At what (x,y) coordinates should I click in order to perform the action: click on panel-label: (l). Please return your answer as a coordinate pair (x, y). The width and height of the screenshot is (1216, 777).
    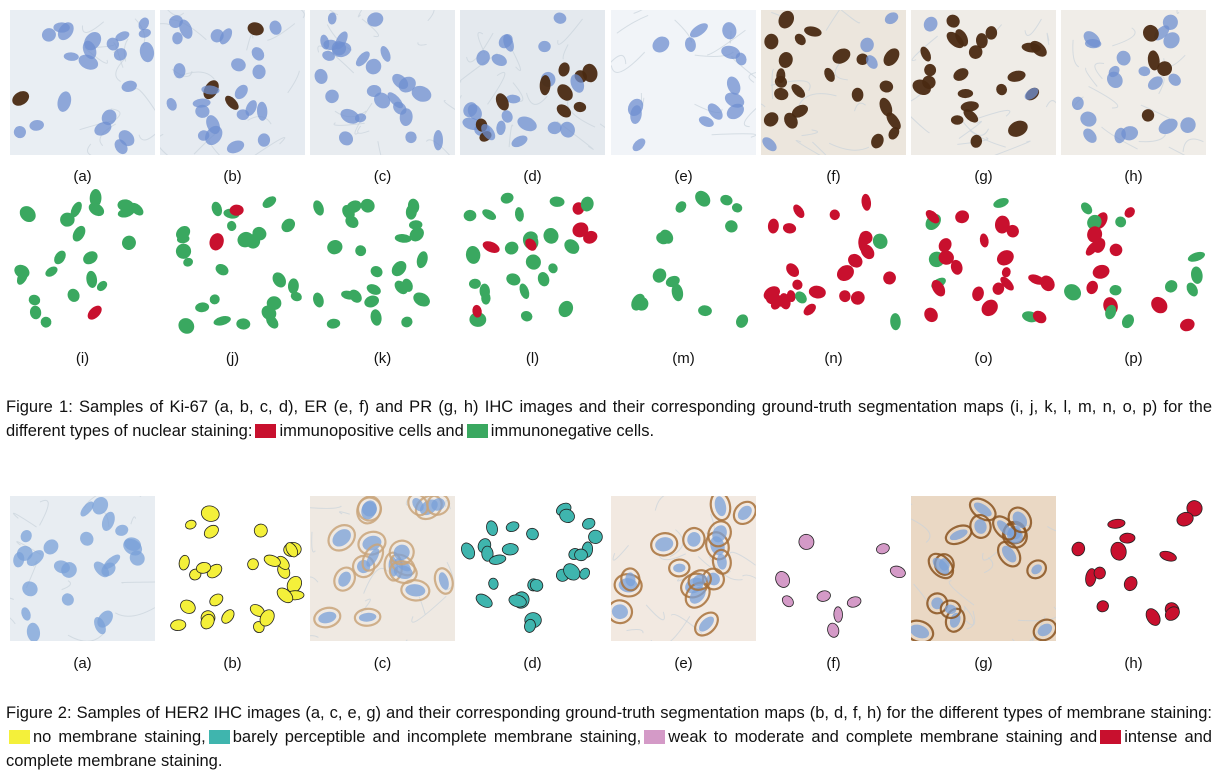
    Looking at the image, I should click on (532, 358).